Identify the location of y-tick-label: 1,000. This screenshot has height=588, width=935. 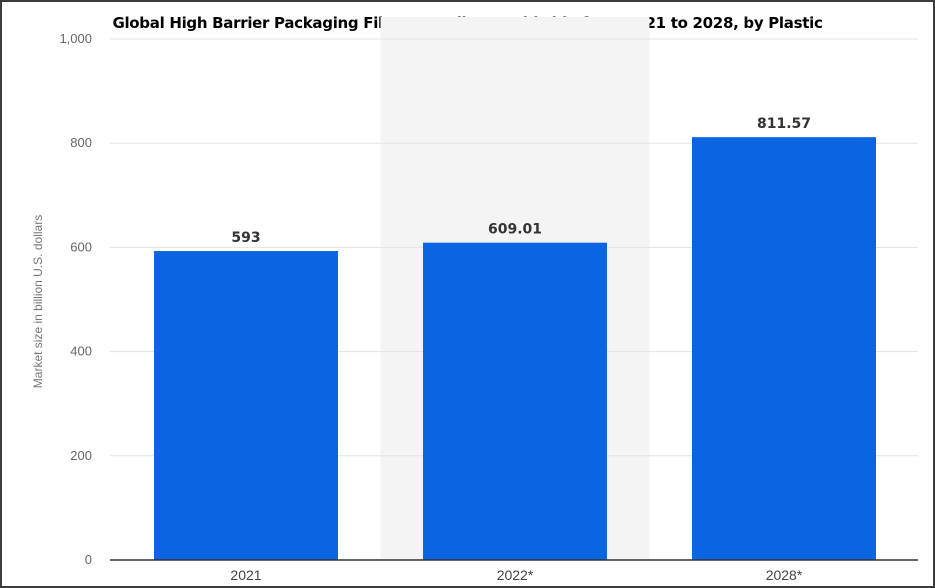
(75, 38).